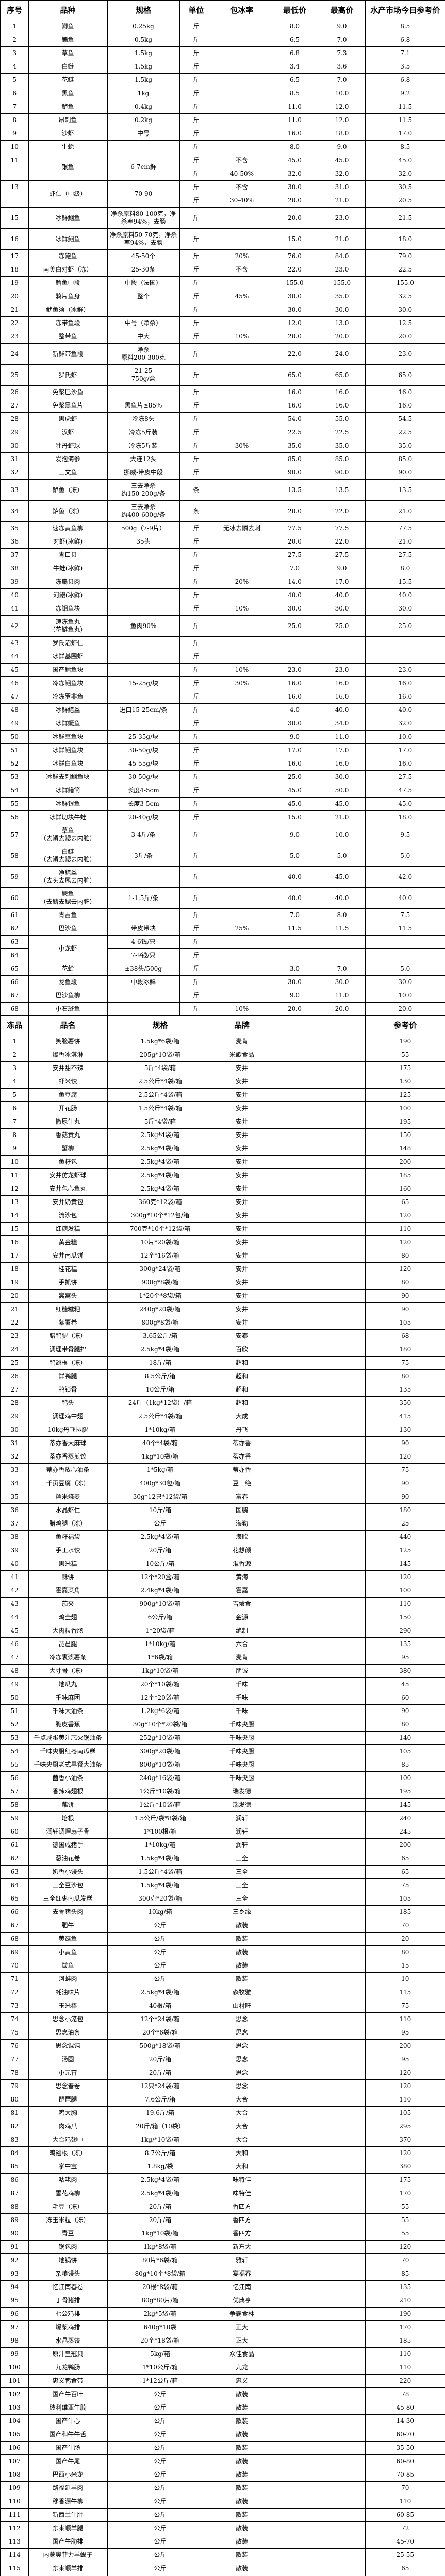 The width and height of the screenshot is (445, 2576). I want to click on cell: 205g*10袋/箱, so click(160, 1055).